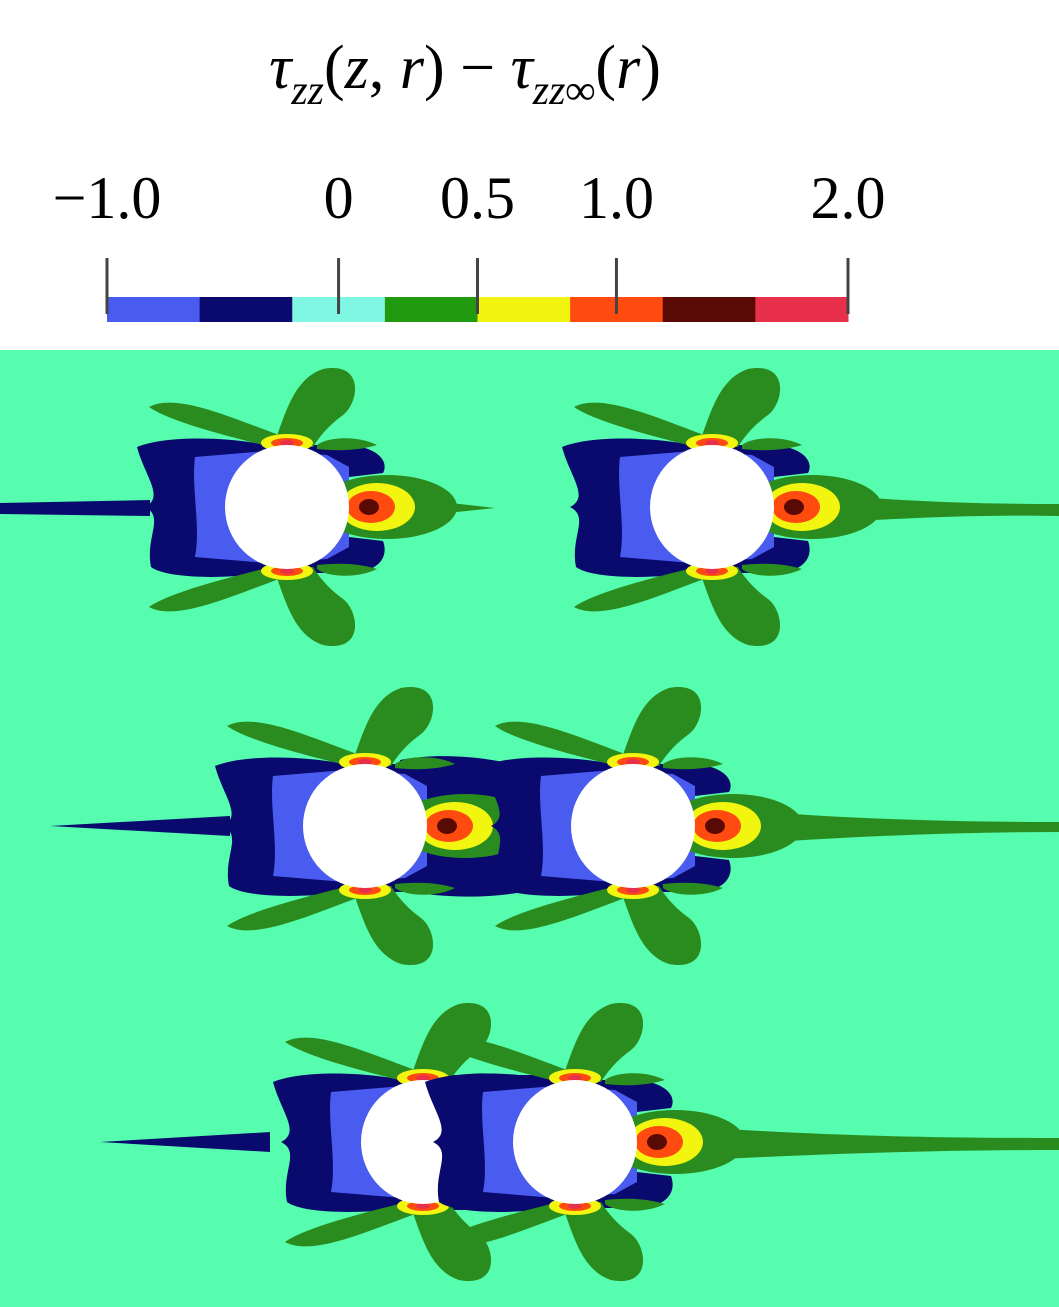 The image size is (1059, 1307). I want to click on tick-label: 1.0, so click(616, 198).